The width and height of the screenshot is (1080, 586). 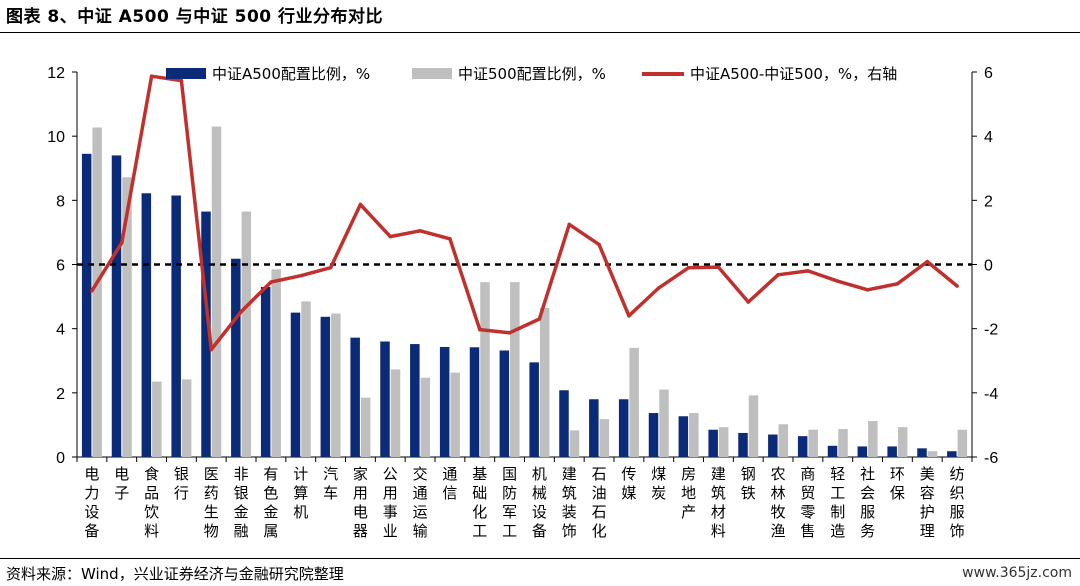 I want to click on right-tick-label: 0, so click(x=988, y=266).